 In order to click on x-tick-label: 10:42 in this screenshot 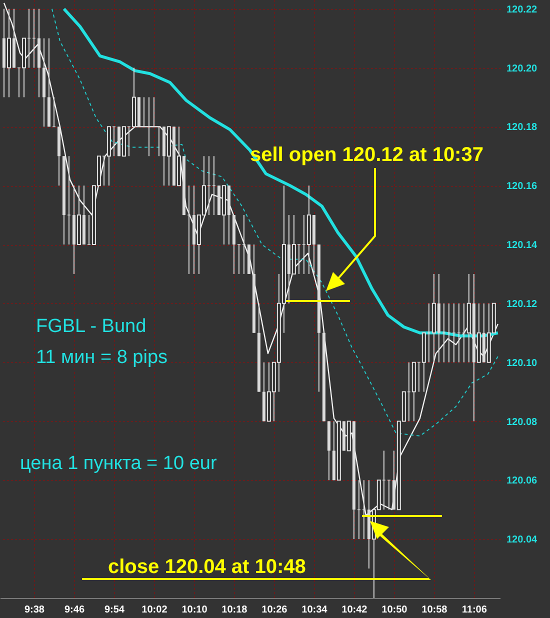, I will do `click(355, 610)`.